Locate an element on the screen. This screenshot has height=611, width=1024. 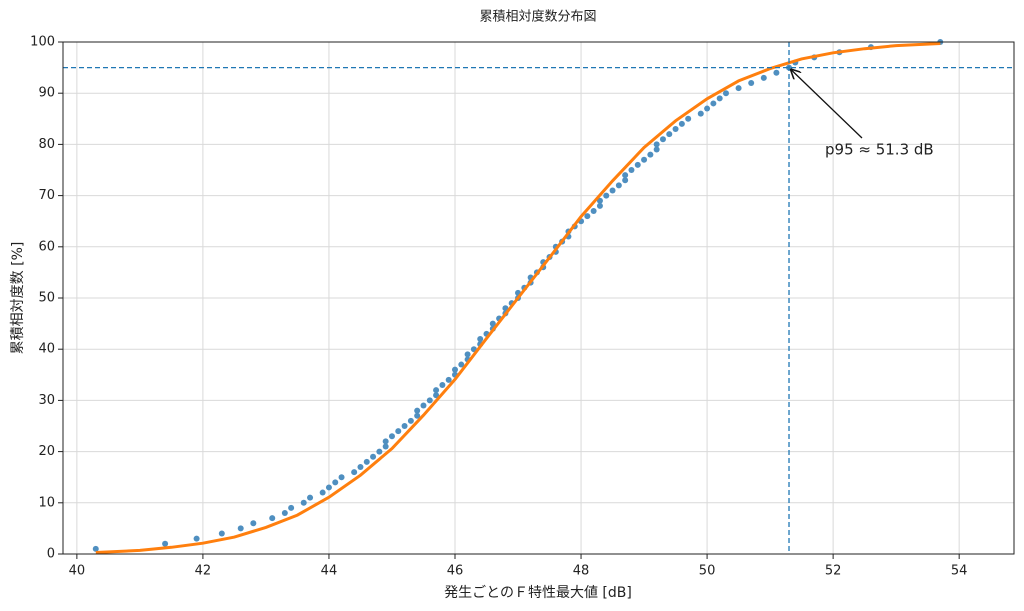
chart-title: 累積相対度数分布図 is located at coordinates (537, 17).